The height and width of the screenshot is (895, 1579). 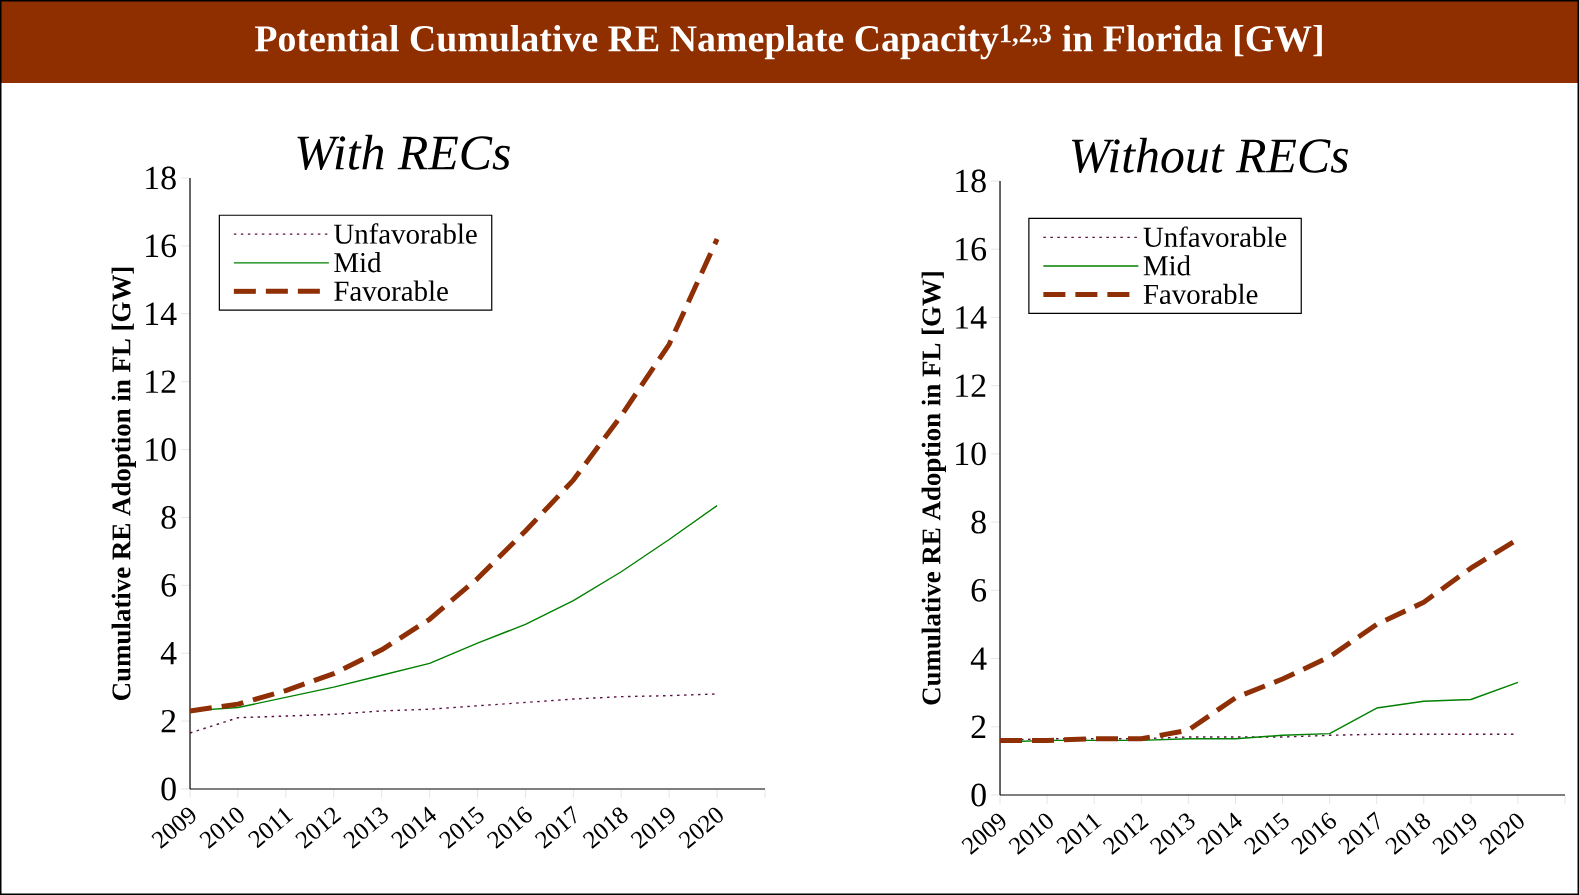 What do you see at coordinates (1210, 155) in the screenshot?
I see `chart-title: Without RECs` at bounding box center [1210, 155].